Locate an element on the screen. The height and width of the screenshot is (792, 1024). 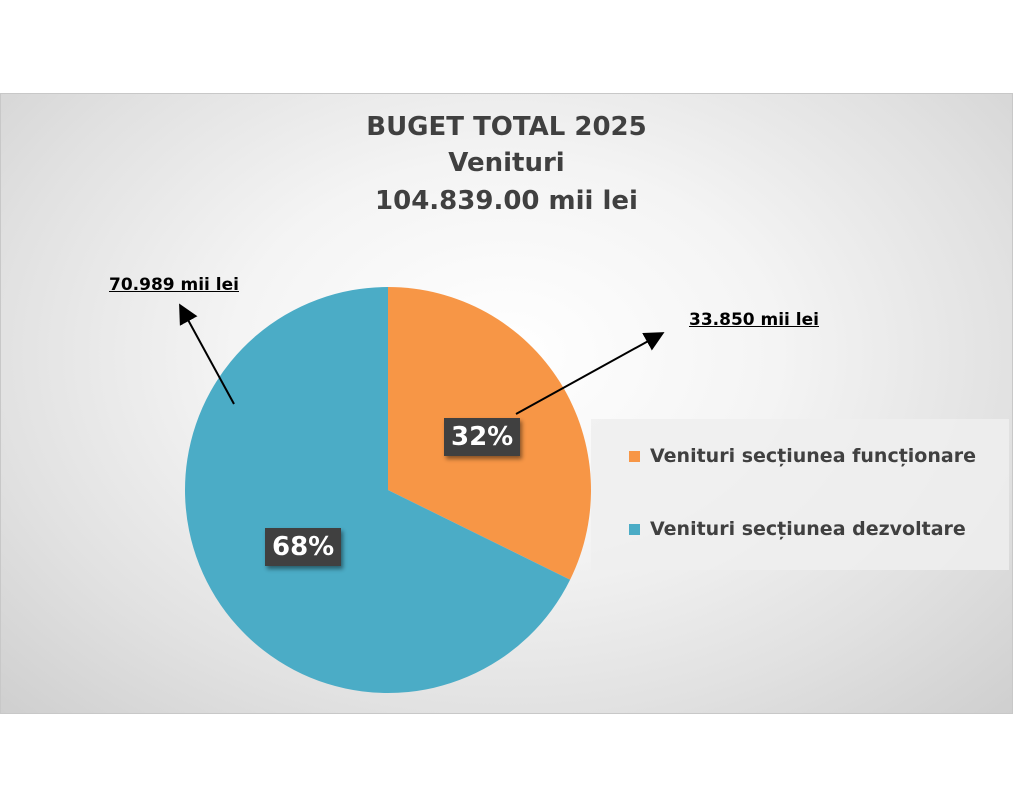
legend-item-funcționare: Venituri secțiunea funcționare is located at coordinates (802, 456).